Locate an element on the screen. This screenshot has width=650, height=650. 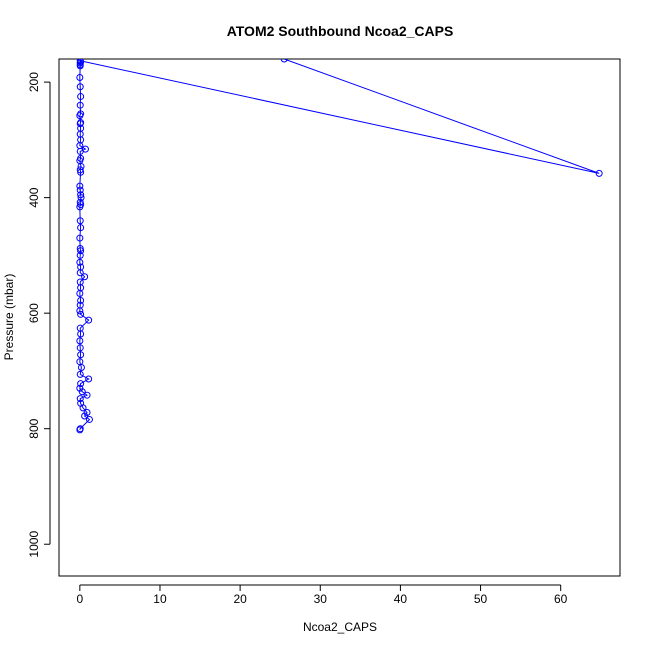
y-tick-label: 400 is located at coordinates (34, 197).